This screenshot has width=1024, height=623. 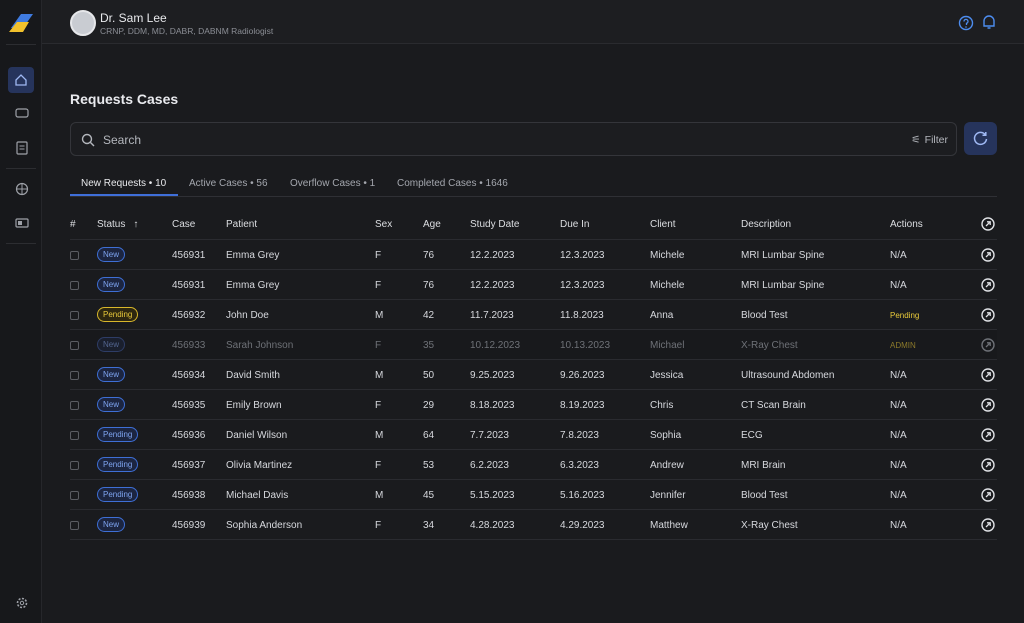 What do you see at coordinates (189, 315) in the screenshot?
I see `cell: 456932` at bounding box center [189, 315].